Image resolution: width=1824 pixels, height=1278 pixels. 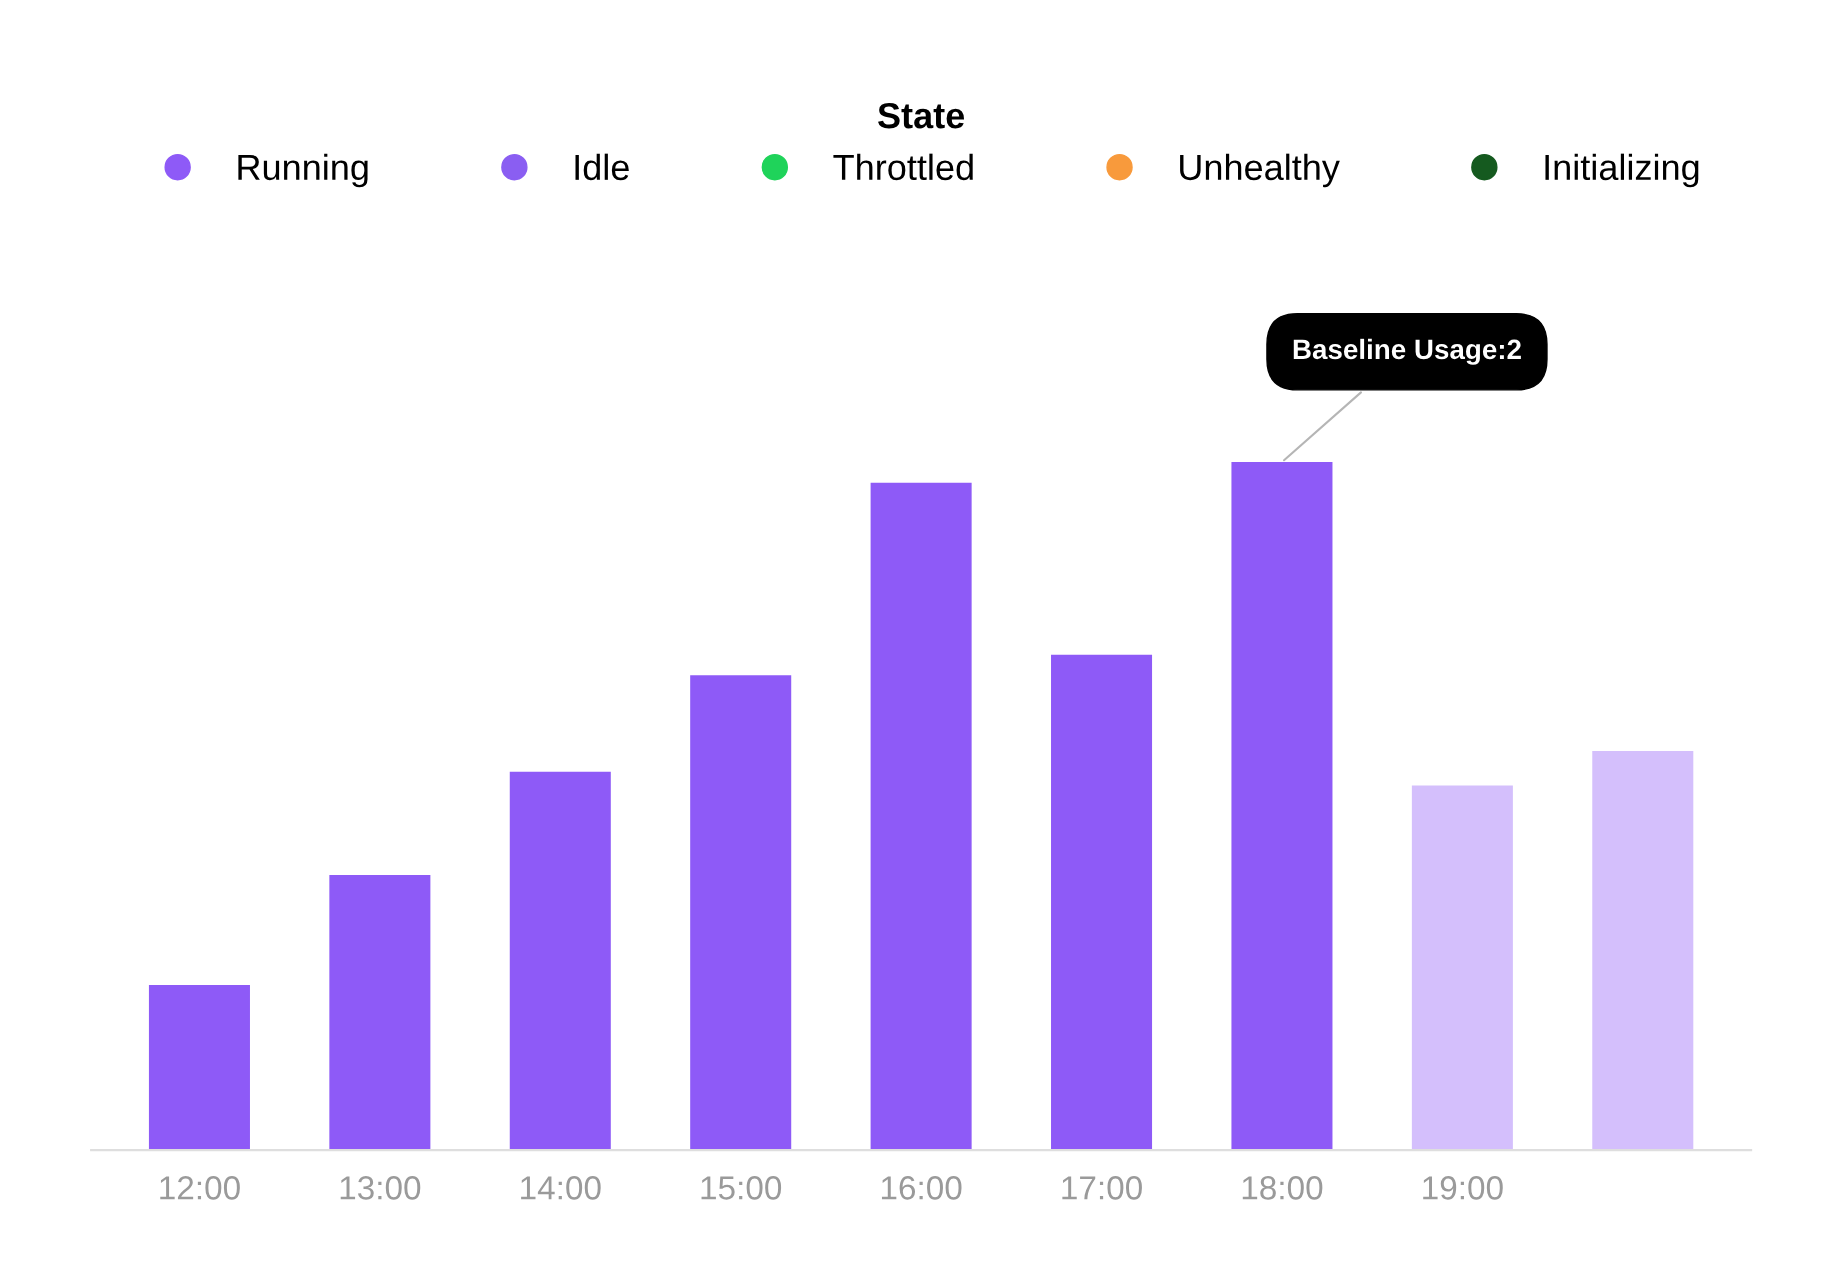 What do you see at coordinates (1260, 170) in the screenshot?
I see `legend-label: Unhealthy` at bounding box center [1260, 170].